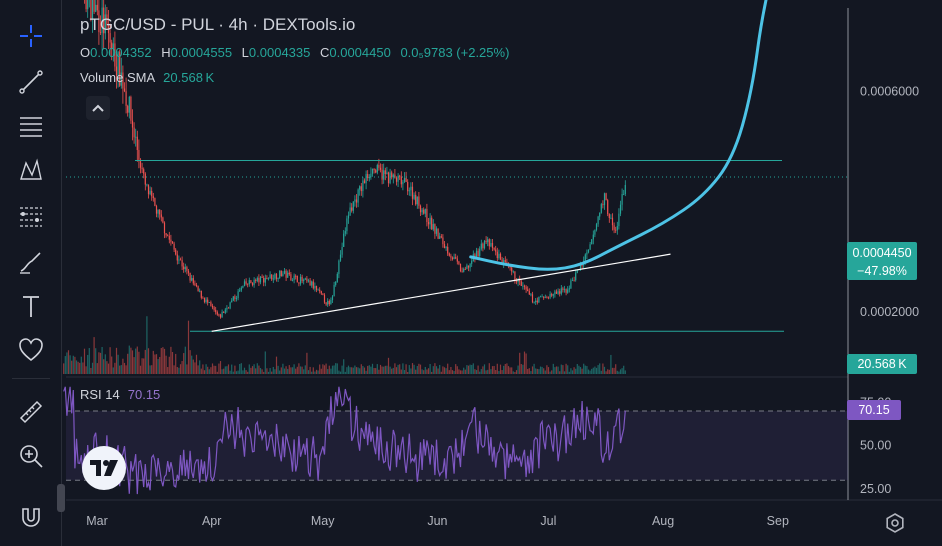 This screenshot has width=942, height=546. What do you see at coordinates (31, 126) in the screenshot?
I see `tool-horizontal-lines` at bounding box center [31, 126].